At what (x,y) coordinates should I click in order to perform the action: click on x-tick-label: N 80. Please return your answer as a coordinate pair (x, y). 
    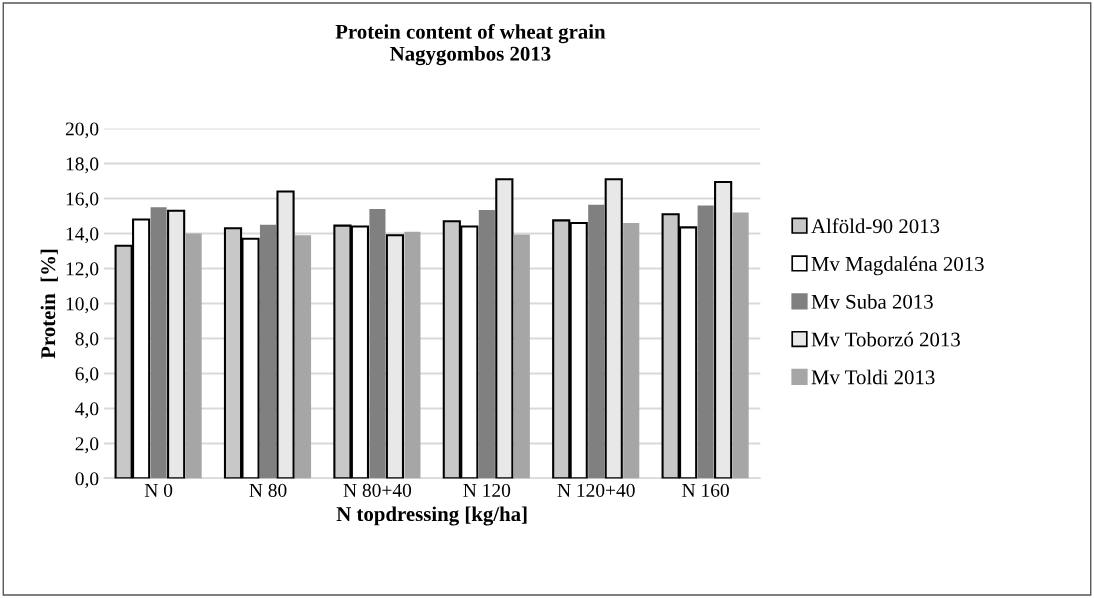
    Looking at the image, I should click on (268, 490).